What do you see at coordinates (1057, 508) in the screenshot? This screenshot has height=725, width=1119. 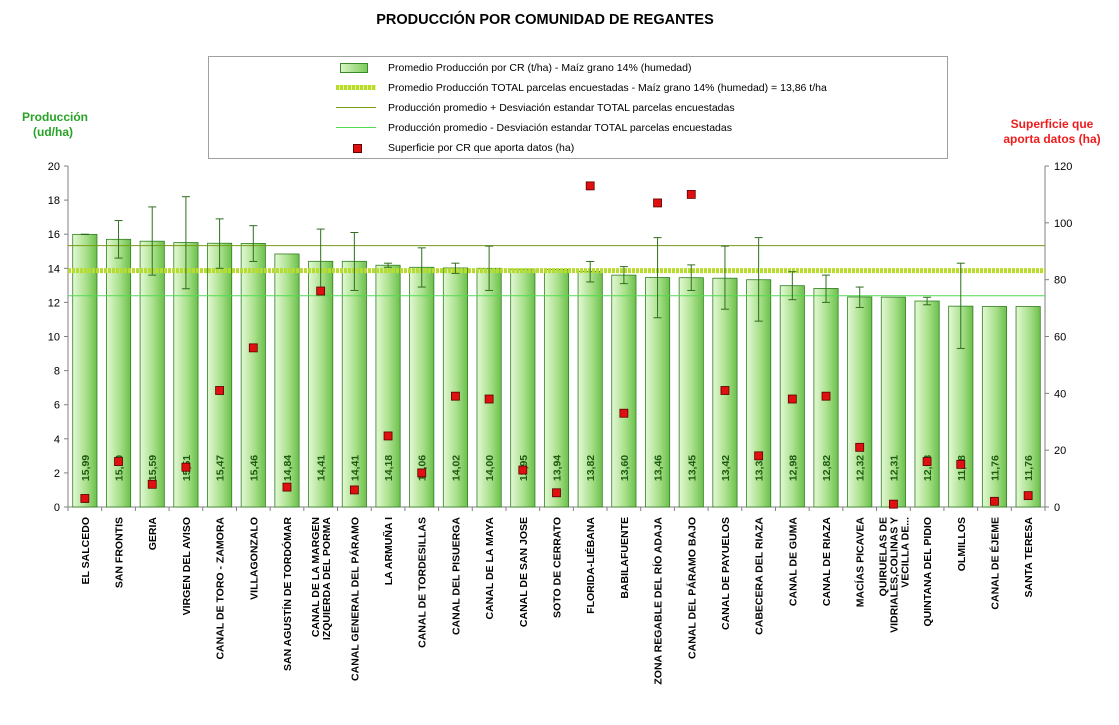 I see `y-tick-label-right: 0` at bounding box center [1057, 508].